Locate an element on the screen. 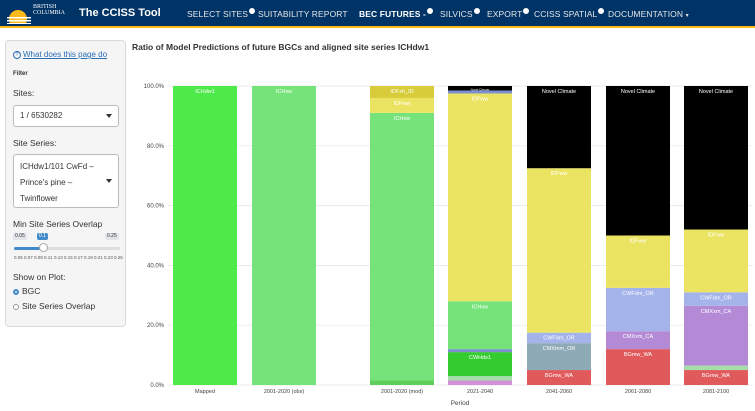 The image size is (755, 411). nav-cciss-spatial: CCISS SPATIAL is located at coordinates (569, 13).